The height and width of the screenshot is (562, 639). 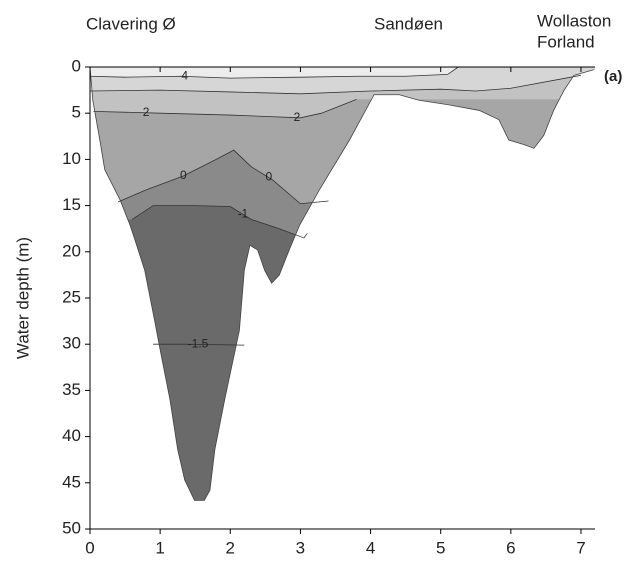 What do you see at coordinates (76, 112) in the screenshot?
I see `y-tick-label: 5` at bounding box center [76, 112].